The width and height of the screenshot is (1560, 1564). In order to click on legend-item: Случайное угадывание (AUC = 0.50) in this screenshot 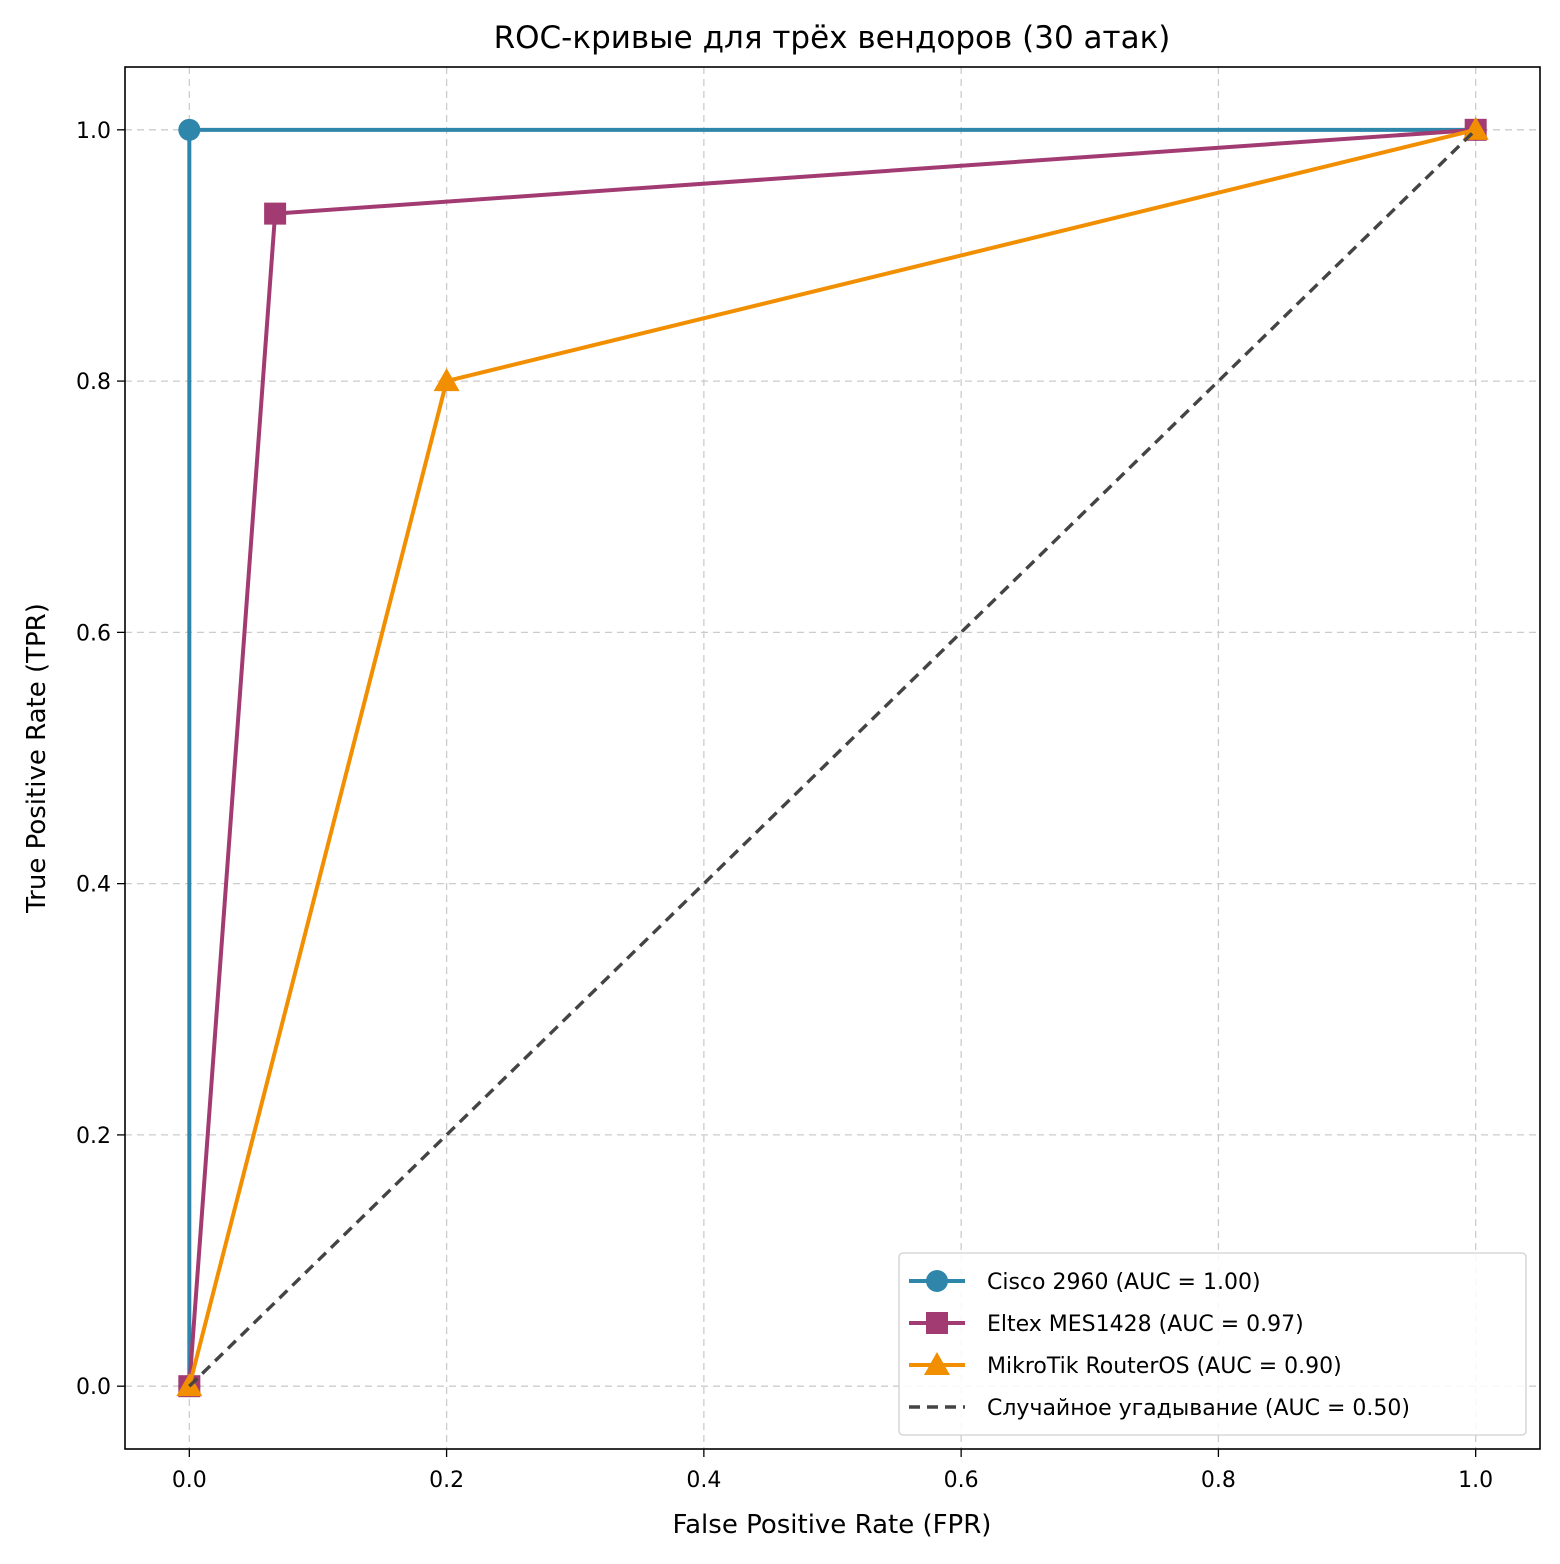, I will do `click(1159, 1408)`.